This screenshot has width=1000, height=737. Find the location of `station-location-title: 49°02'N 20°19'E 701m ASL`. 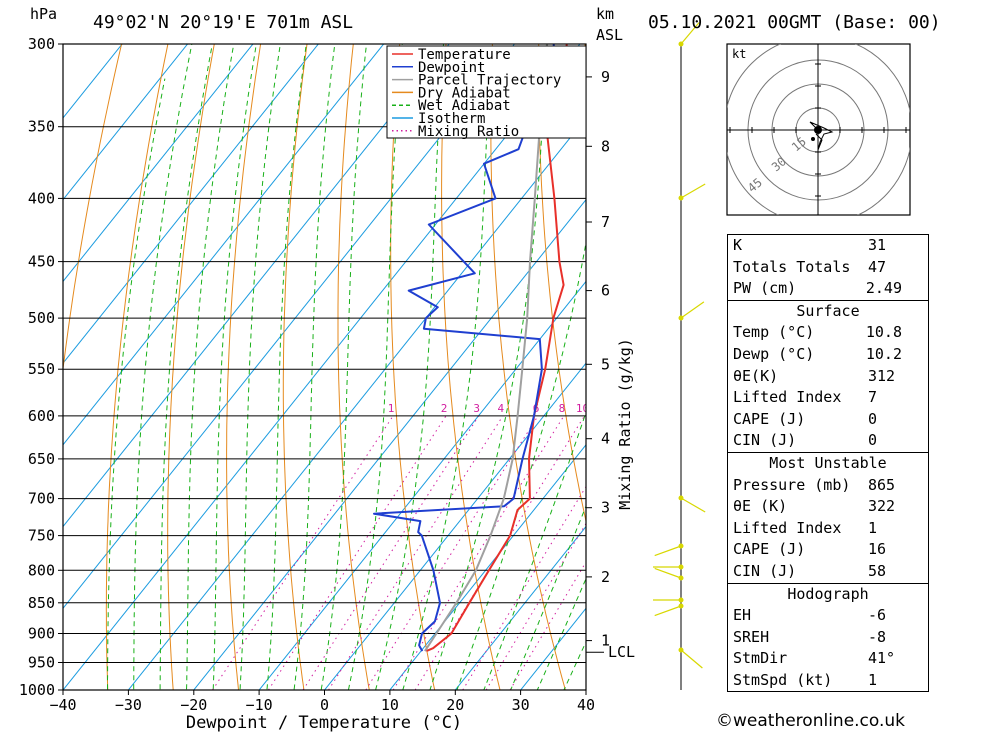

station-location-title: 49°02'N 20°19'E 701m ASL is located at coordinates (223, 22).